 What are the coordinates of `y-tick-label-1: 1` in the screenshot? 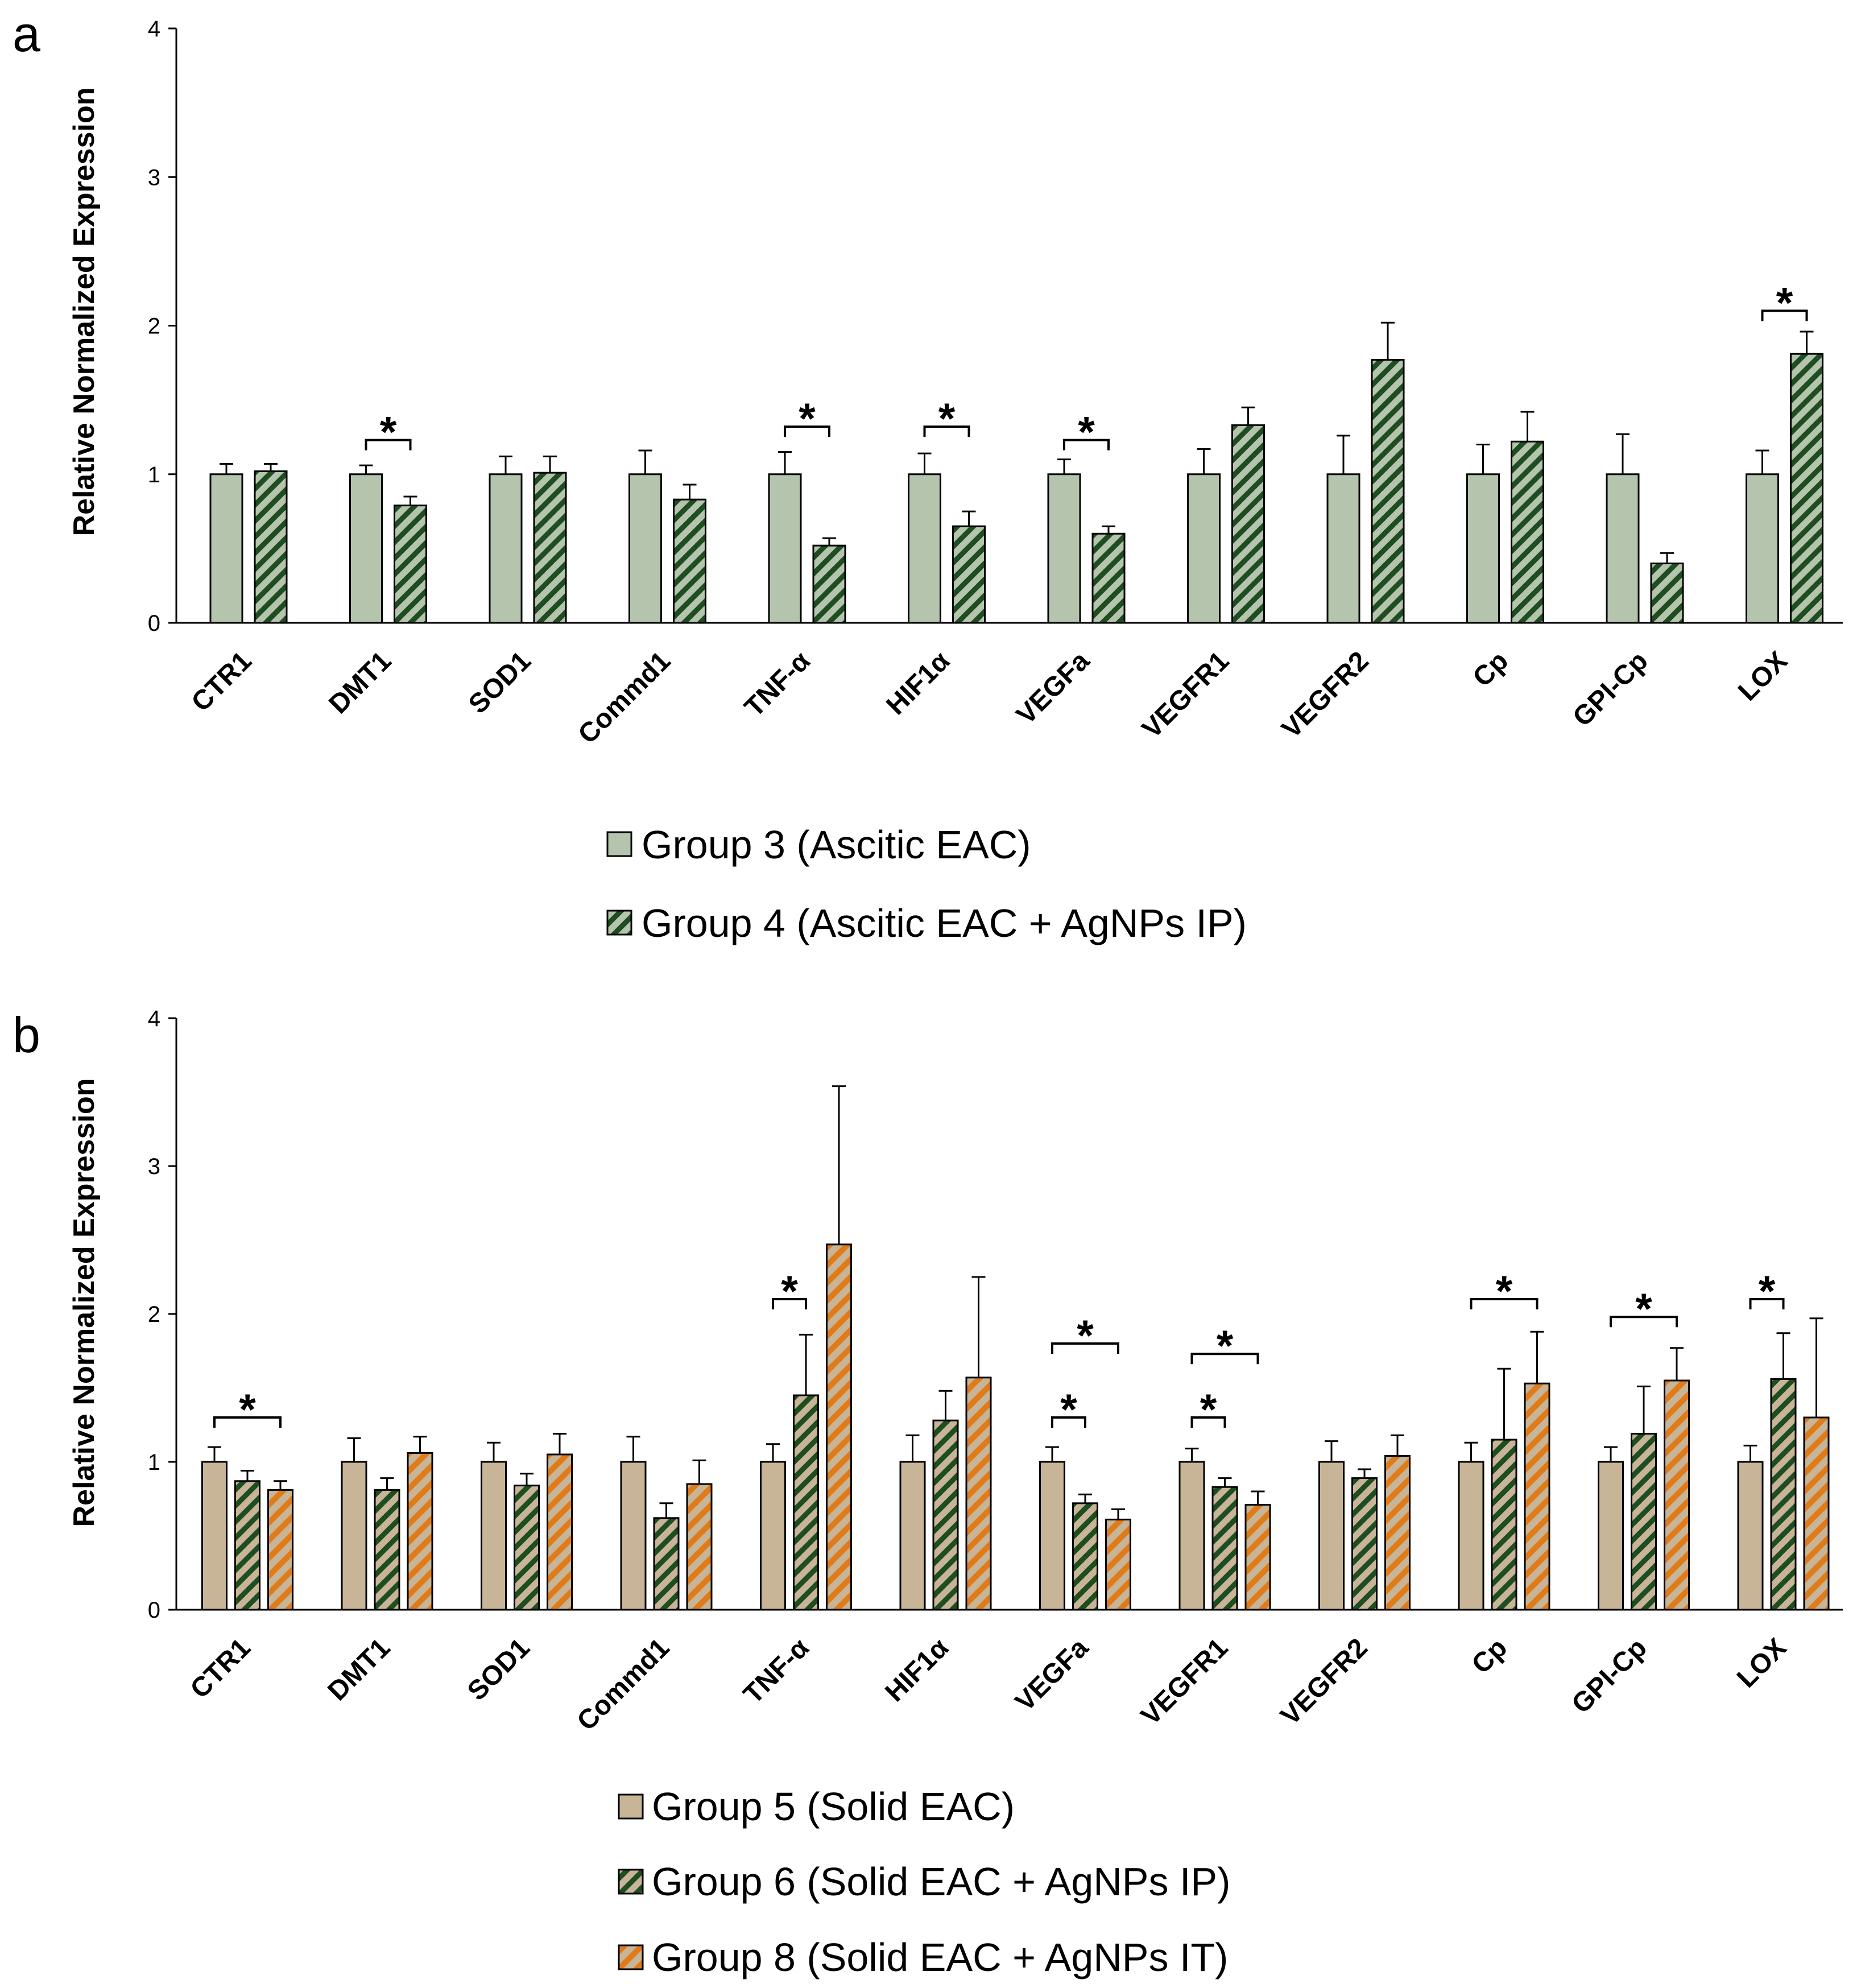 It's located at (154, 1463).